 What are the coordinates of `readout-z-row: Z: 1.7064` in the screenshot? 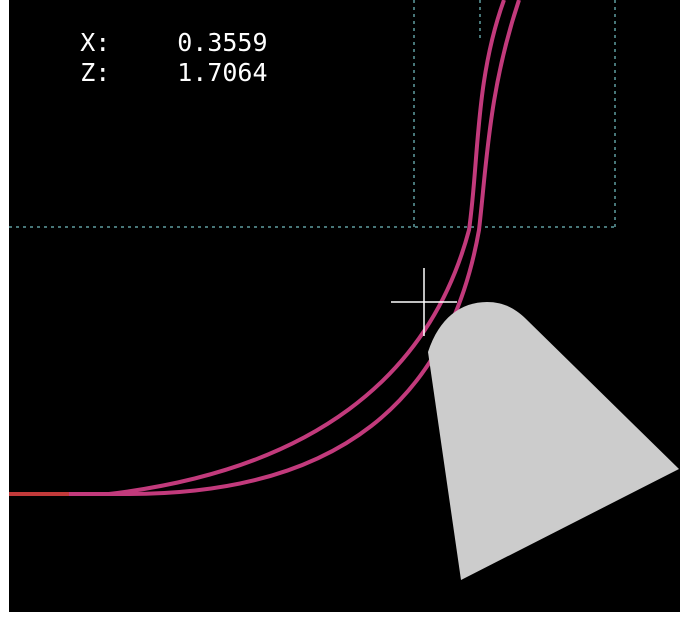 It's located at (144, 72).